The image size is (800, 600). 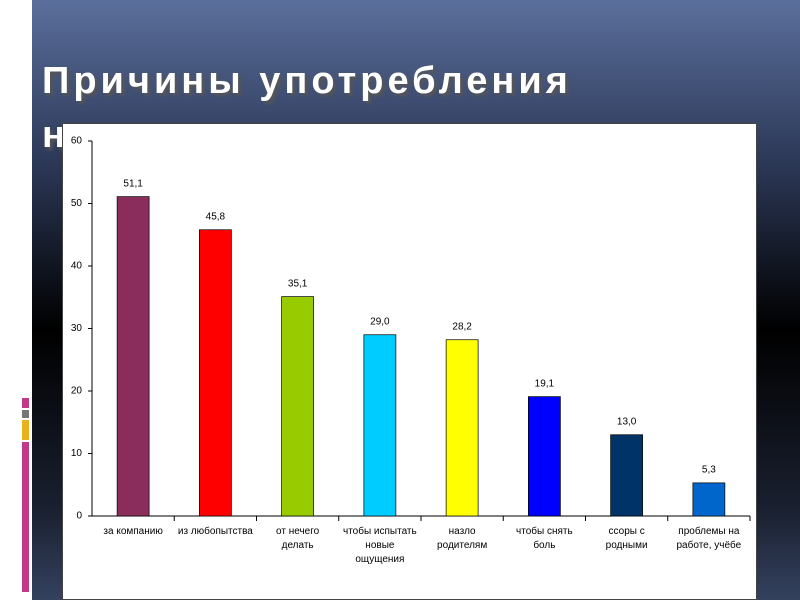 What do you see at coordinates (298, 283) in the screenshot?
I see `value-label: 35,1` at bounding box center [298, 283].